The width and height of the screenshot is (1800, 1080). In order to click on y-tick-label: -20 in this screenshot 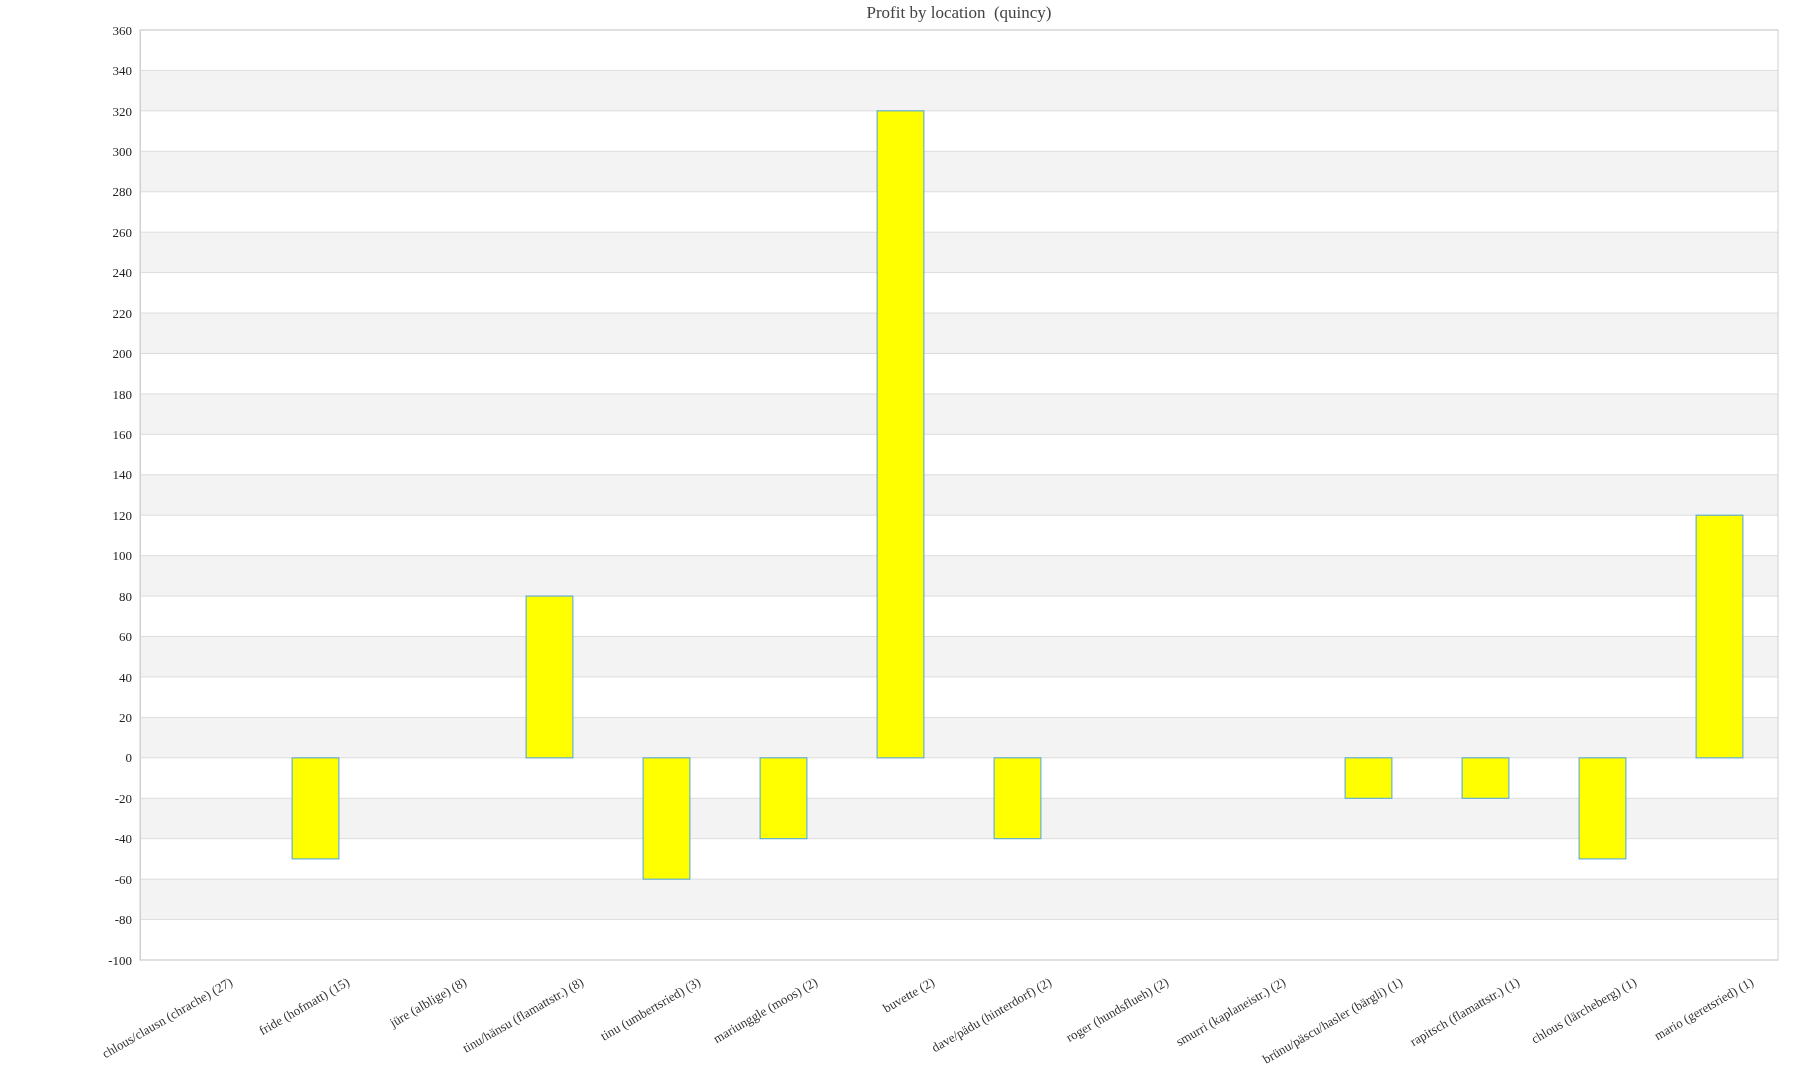, I will do `click(123, 798)`.